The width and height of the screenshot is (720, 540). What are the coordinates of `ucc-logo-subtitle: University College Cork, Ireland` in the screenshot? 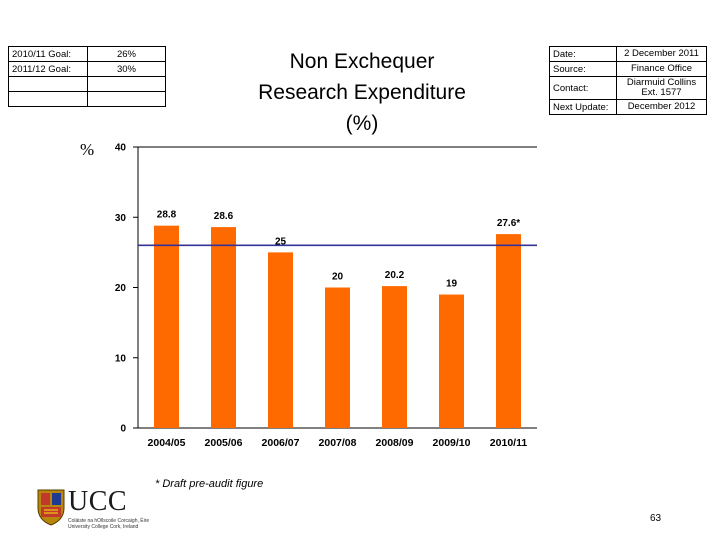 It's located at (103, 527).